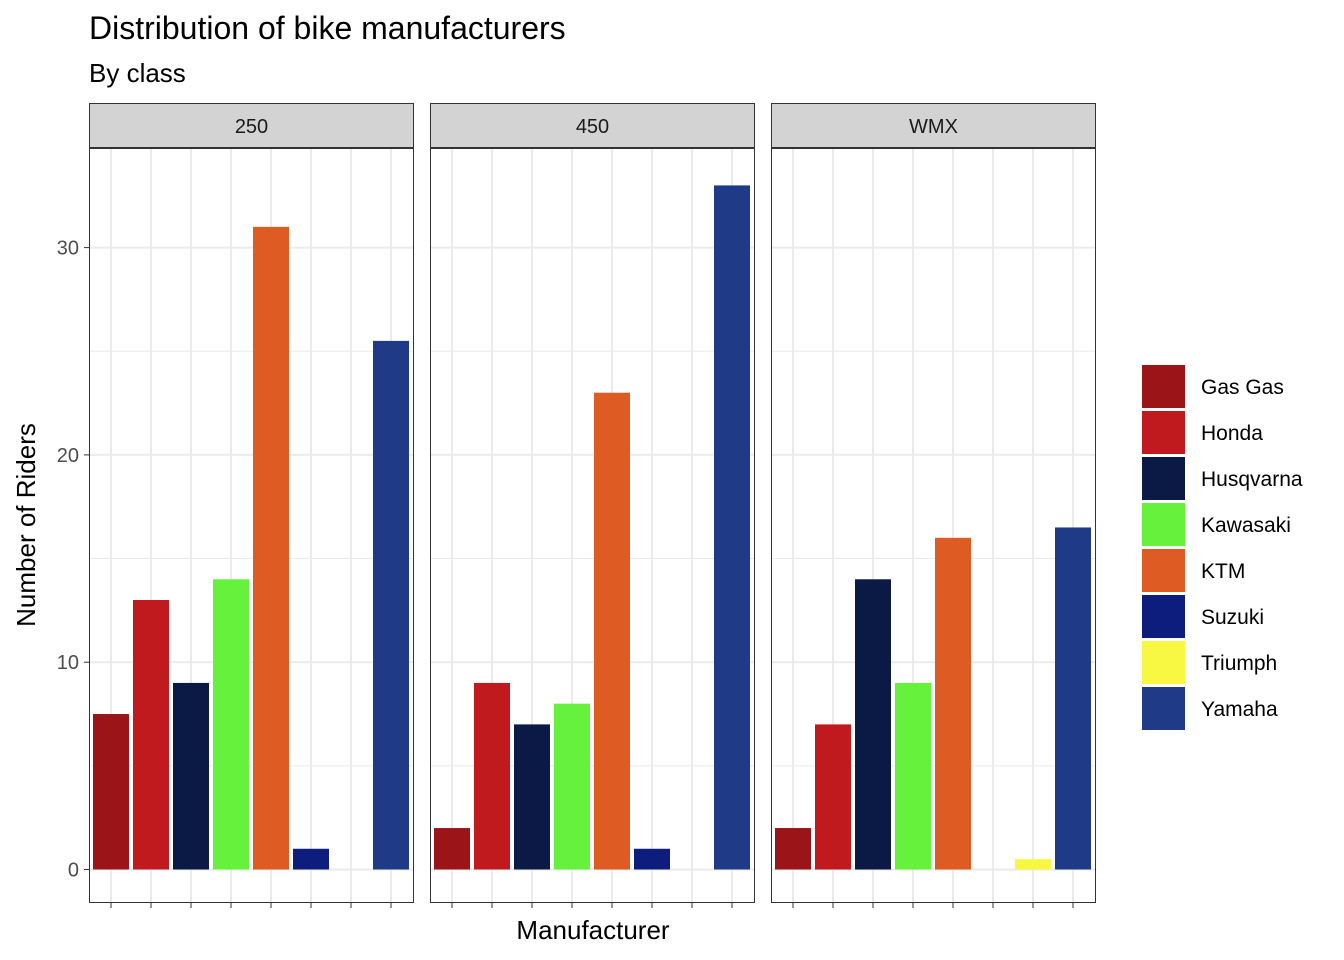 The height and width of the screenshot is (960, 1344). I want to click on y-tick-label: 10, so click(68, 663).